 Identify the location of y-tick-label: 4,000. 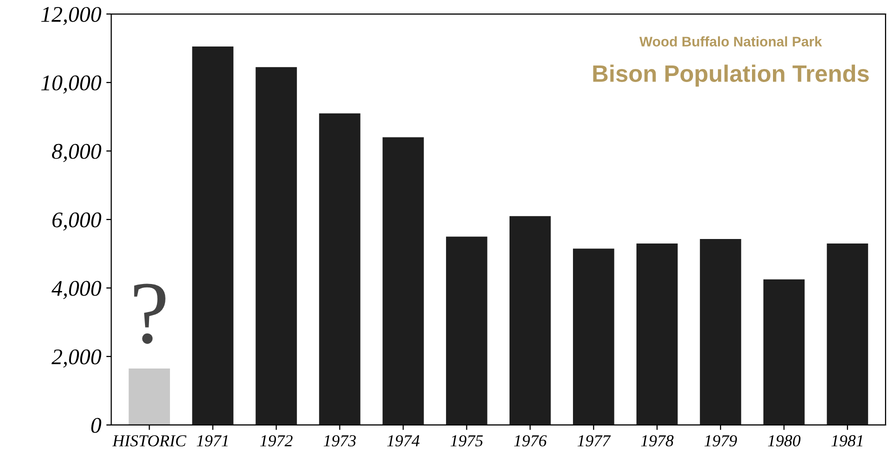
(77, 290).